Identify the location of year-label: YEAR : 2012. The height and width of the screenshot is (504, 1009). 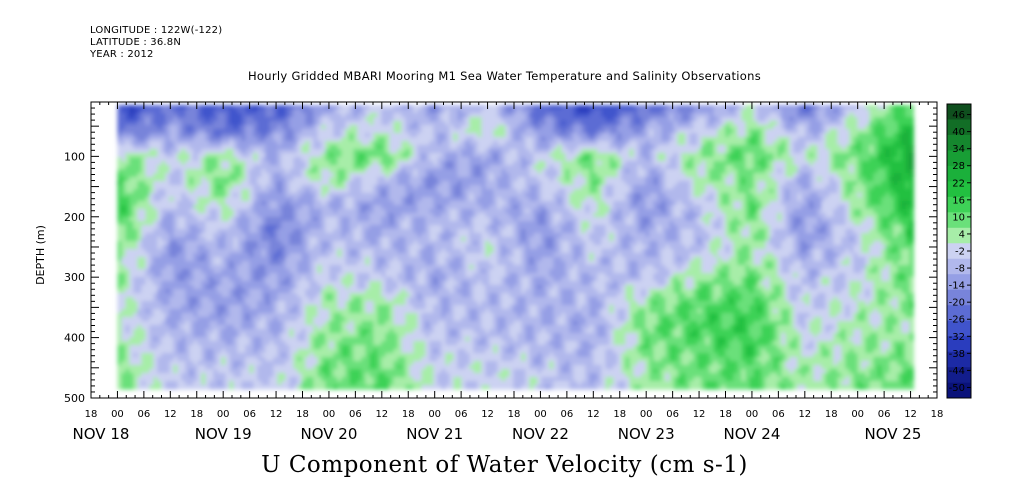
(122, 54).